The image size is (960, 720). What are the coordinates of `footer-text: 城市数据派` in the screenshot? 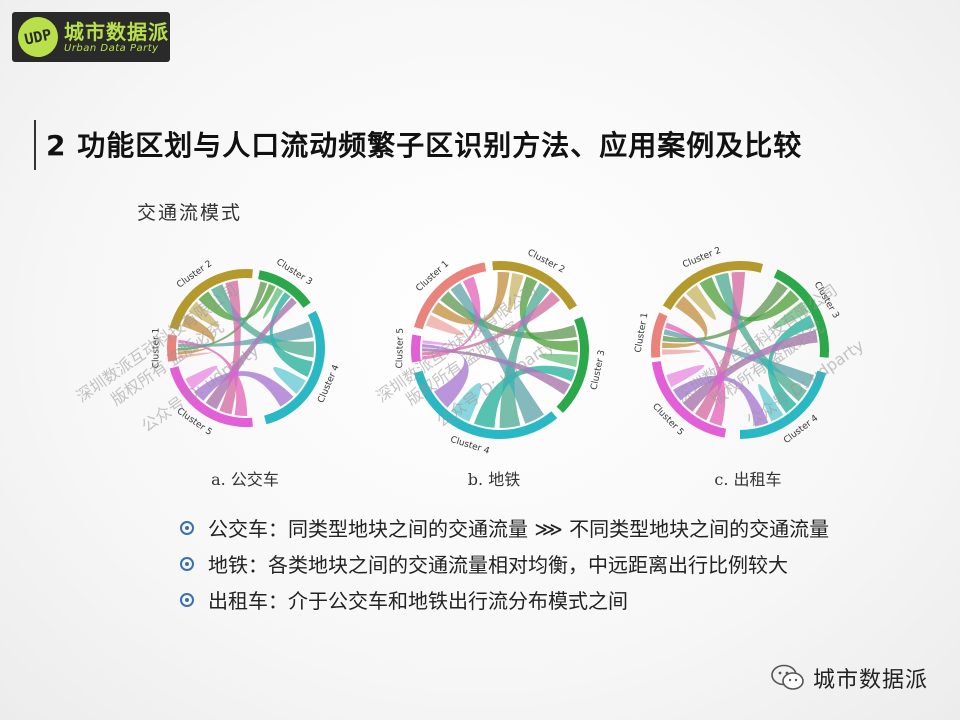 It's located at (870, 680).